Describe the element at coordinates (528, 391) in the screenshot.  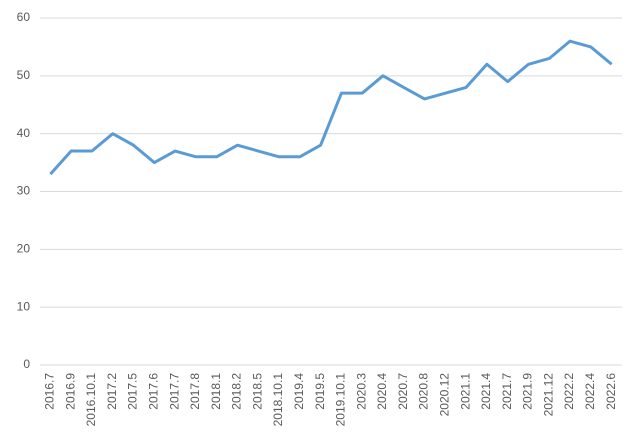
I see `x-tick-label: 2021.9` at that location.